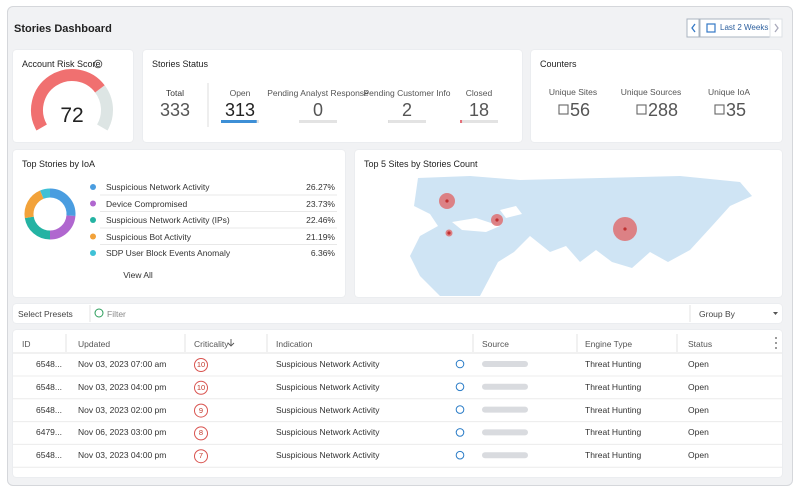  What do you see at coordinates (149, 236) in the screenshot?
I see `story-name: Suspicious Bot Activity` at bounding box center [149, 236].